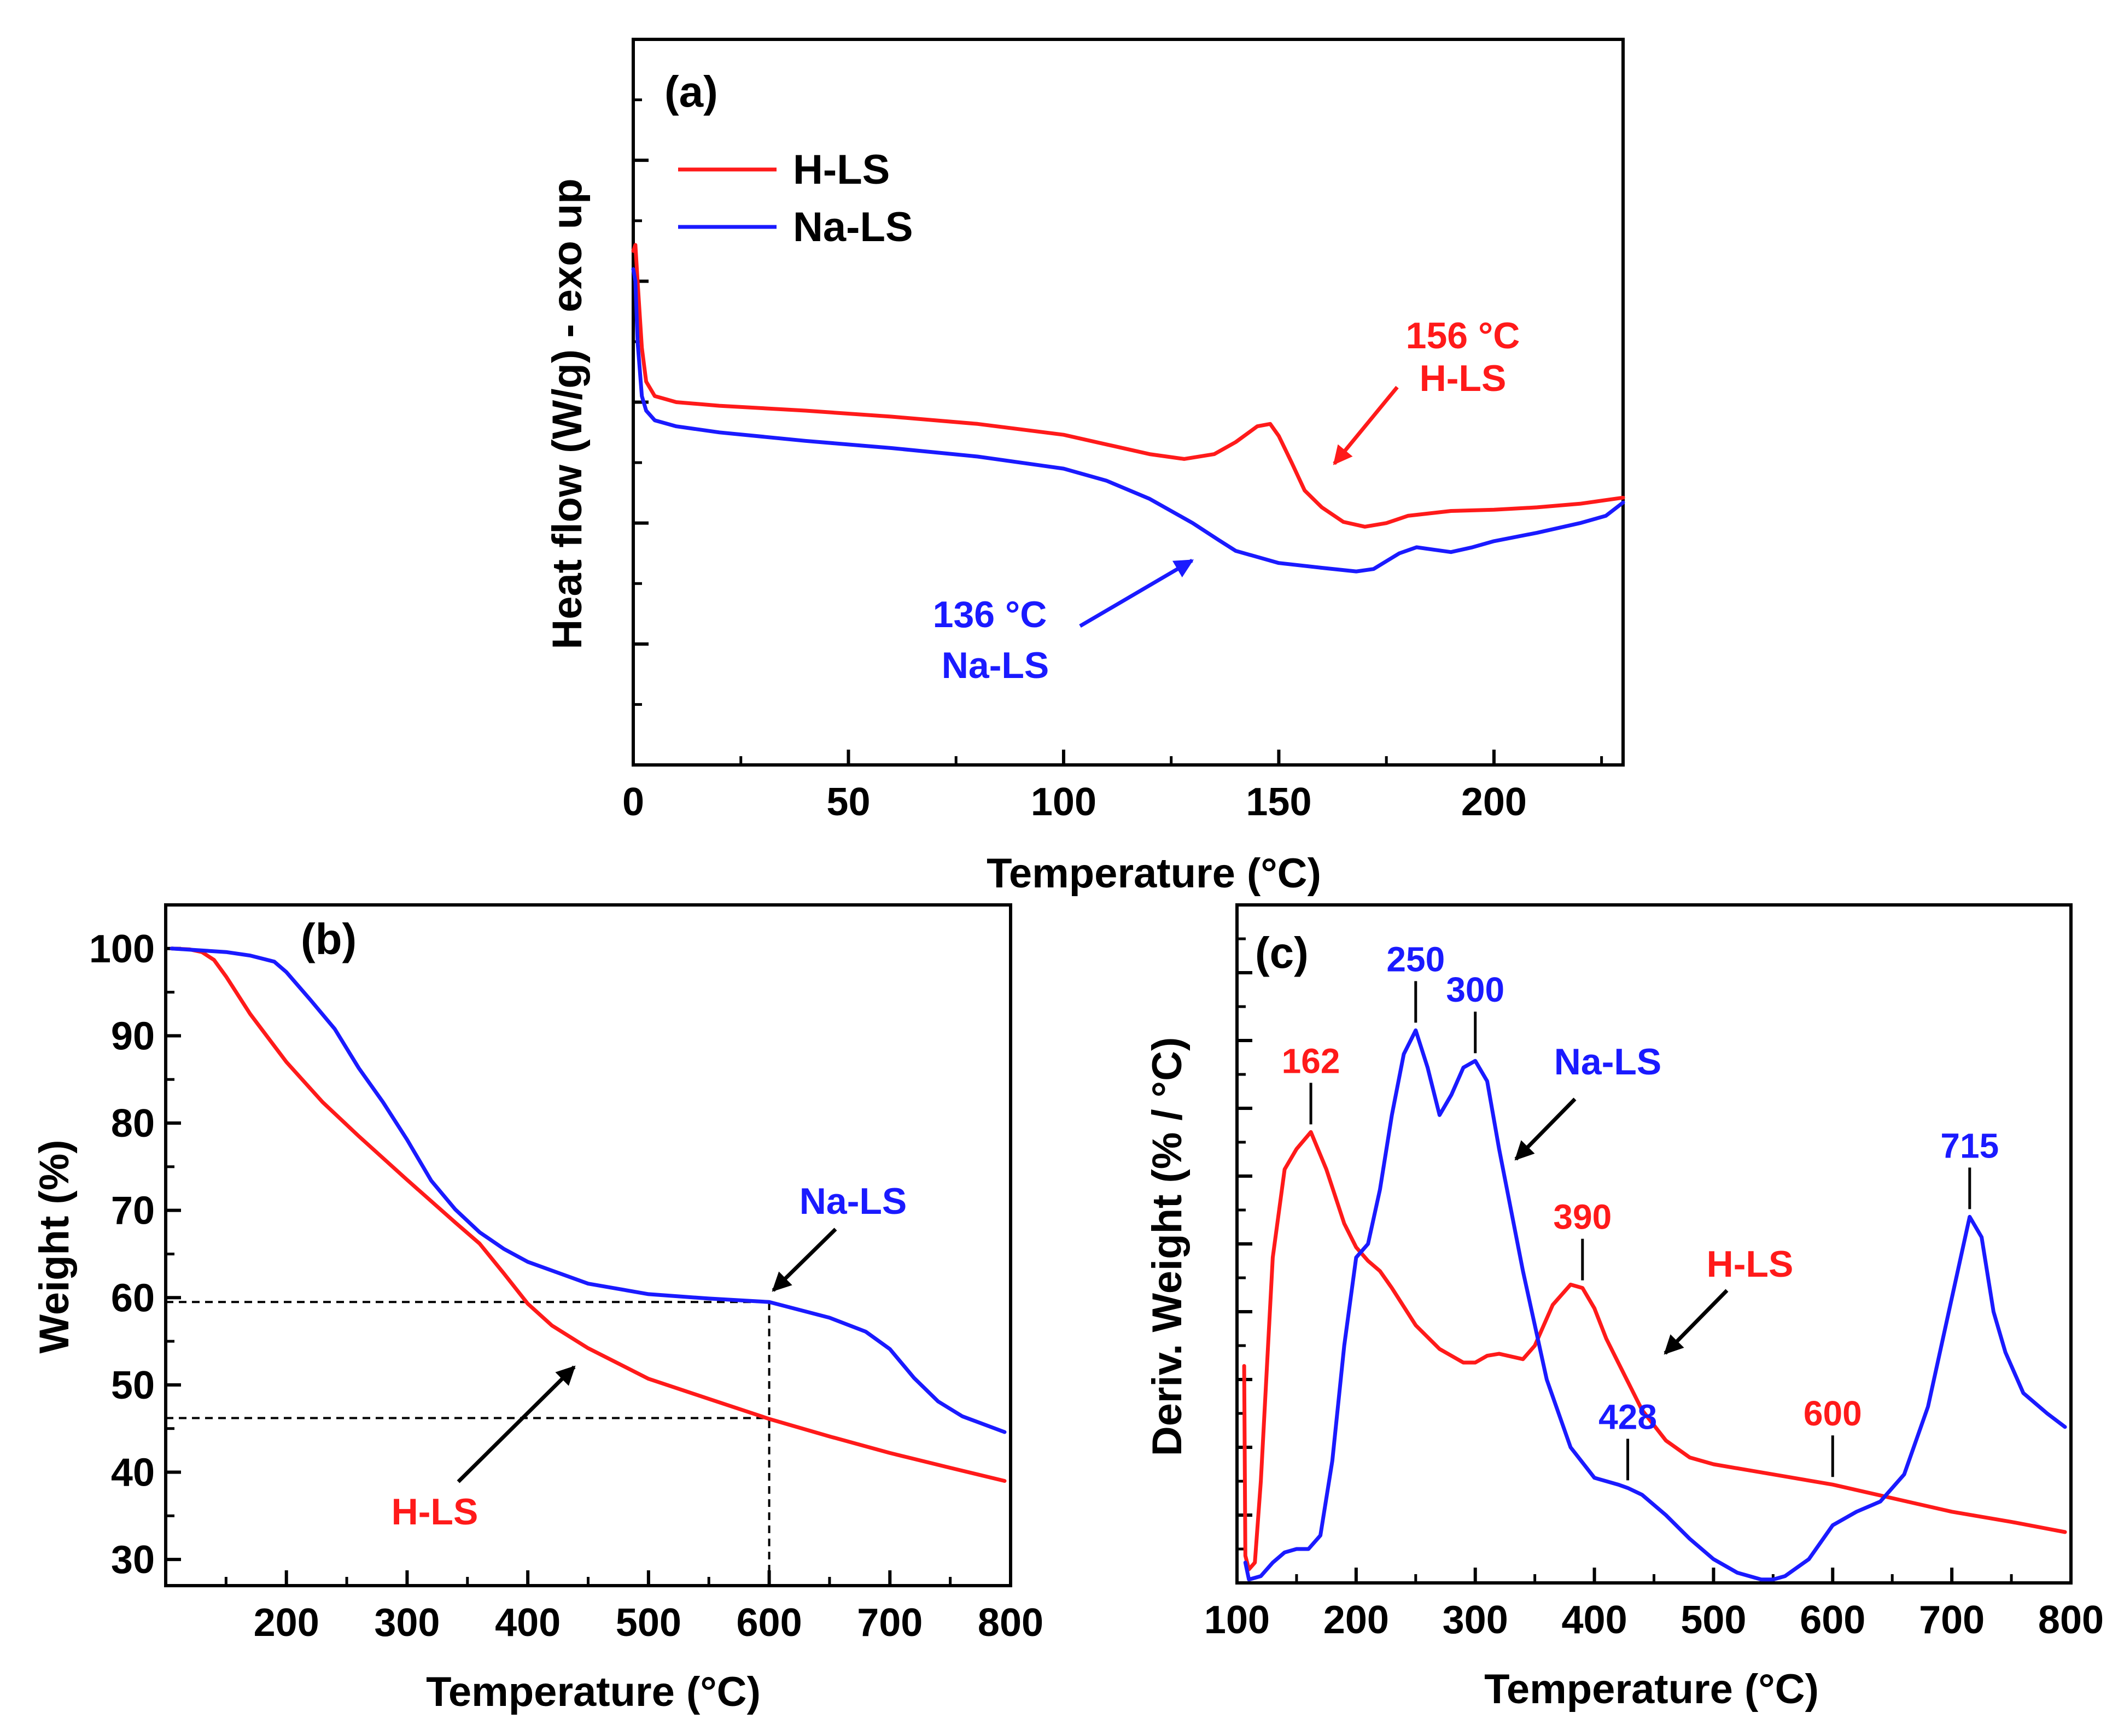  Describe the element at coordinates (633, 802) in the screenshot. I see `x-tick-label: 0` at that location.